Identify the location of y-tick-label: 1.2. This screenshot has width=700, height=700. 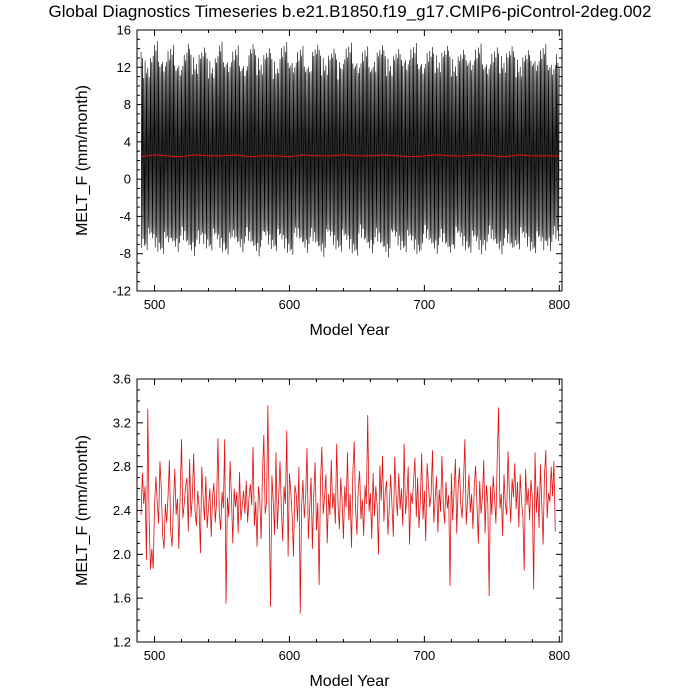
(122, 642).